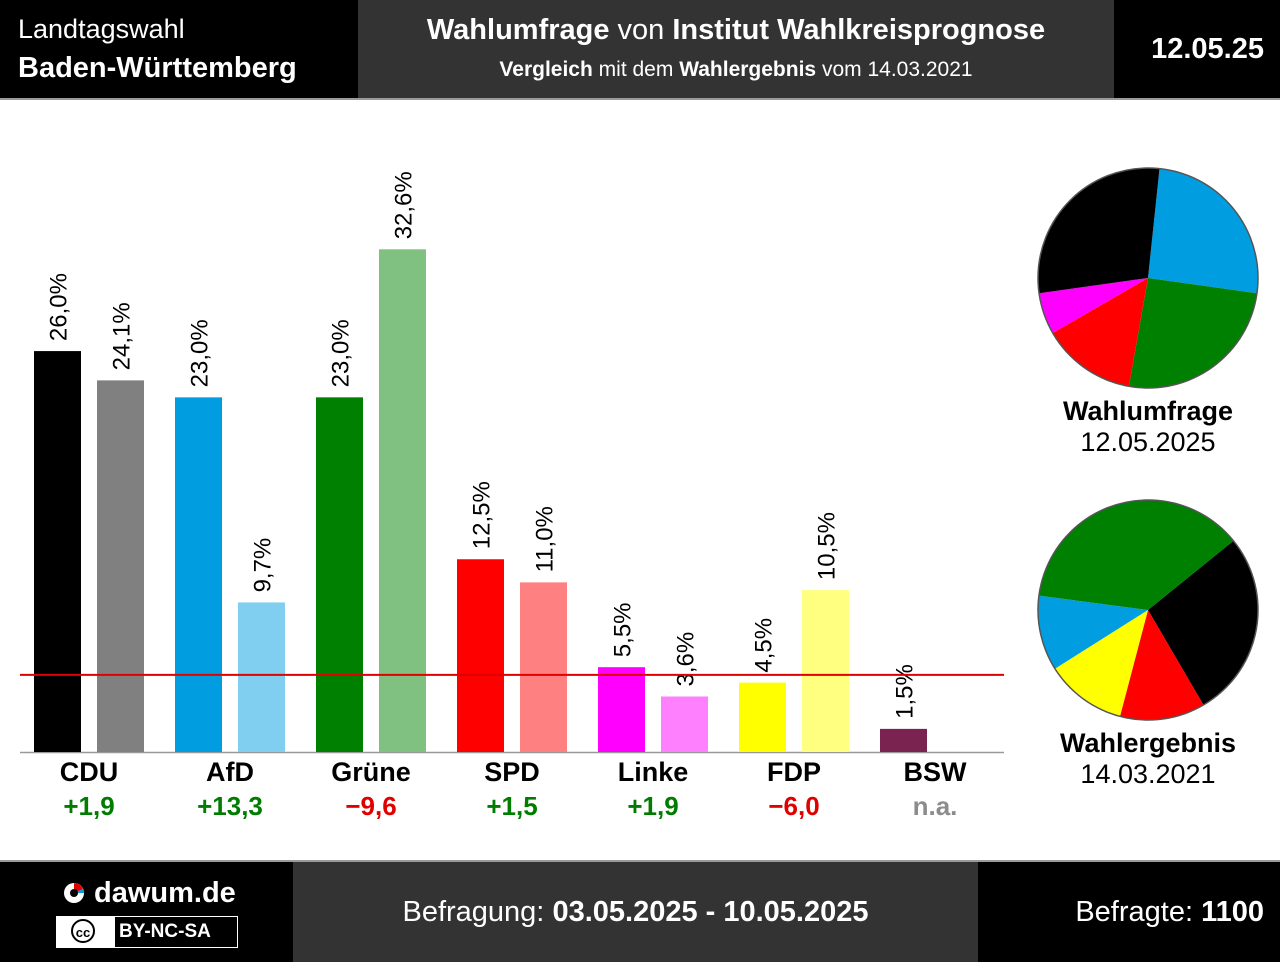  I want to click on bar-value-label: 3,6%, so click(686, 659).